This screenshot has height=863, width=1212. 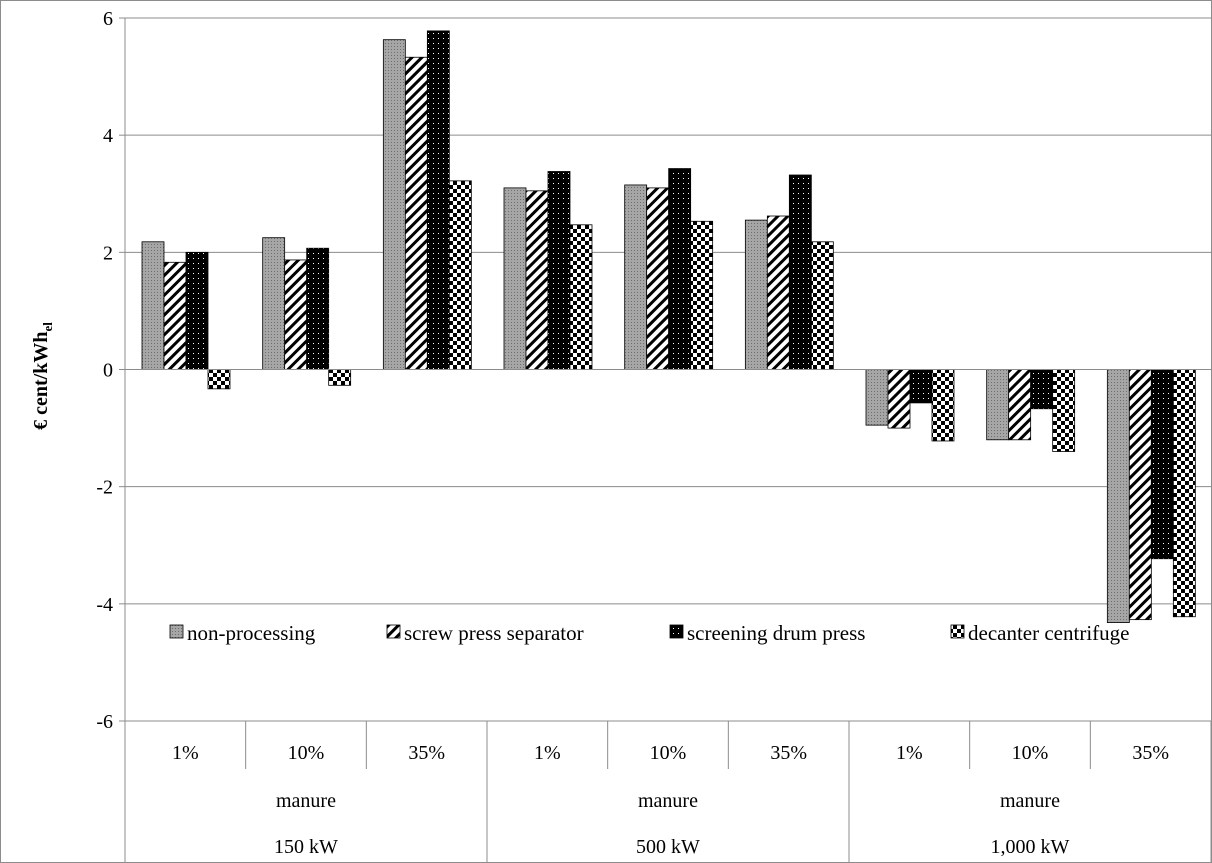 I want to click on legend-label: screw press separator, so click(x=494, y=633).